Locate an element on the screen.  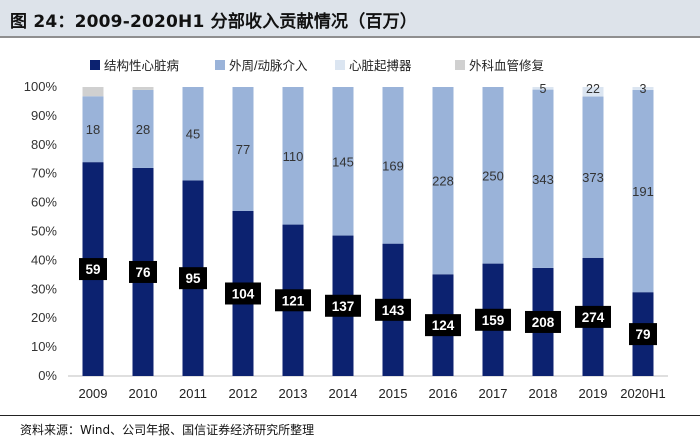
x-tick-label: 2020H1 is located at coordinates (643, 393).